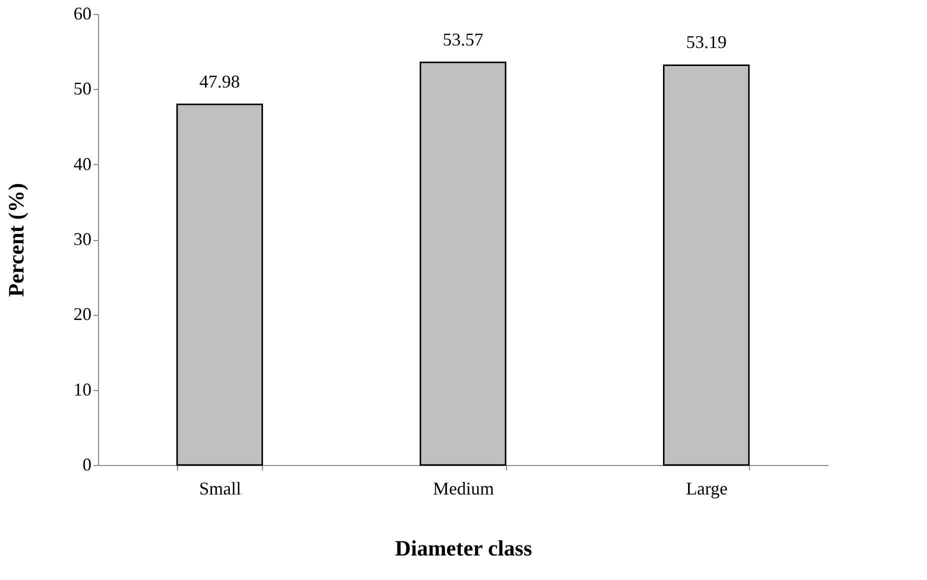  Describe the element at coordinates (83, 314) in the screenshot. I see `y-tick-label: 20` at that location.